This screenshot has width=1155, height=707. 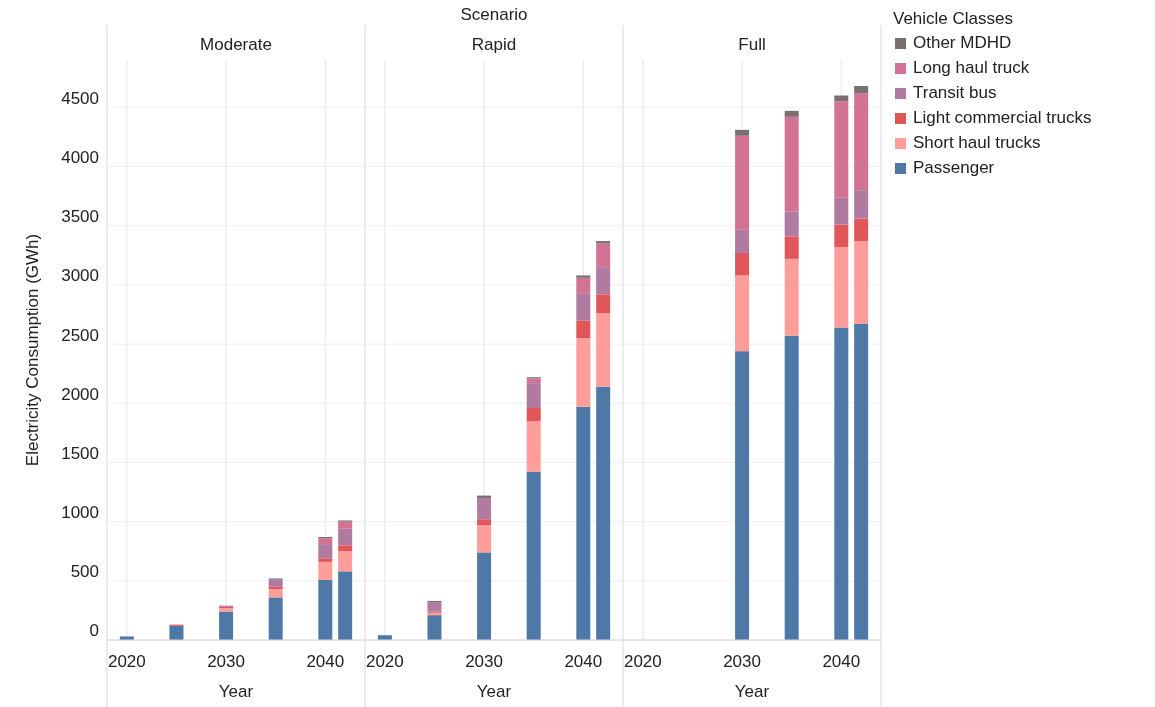 What do you see at coordinates (977, 143) in the screenshot?
I see `legend-label: Short haul trucks` at bounding box center [977, 143].